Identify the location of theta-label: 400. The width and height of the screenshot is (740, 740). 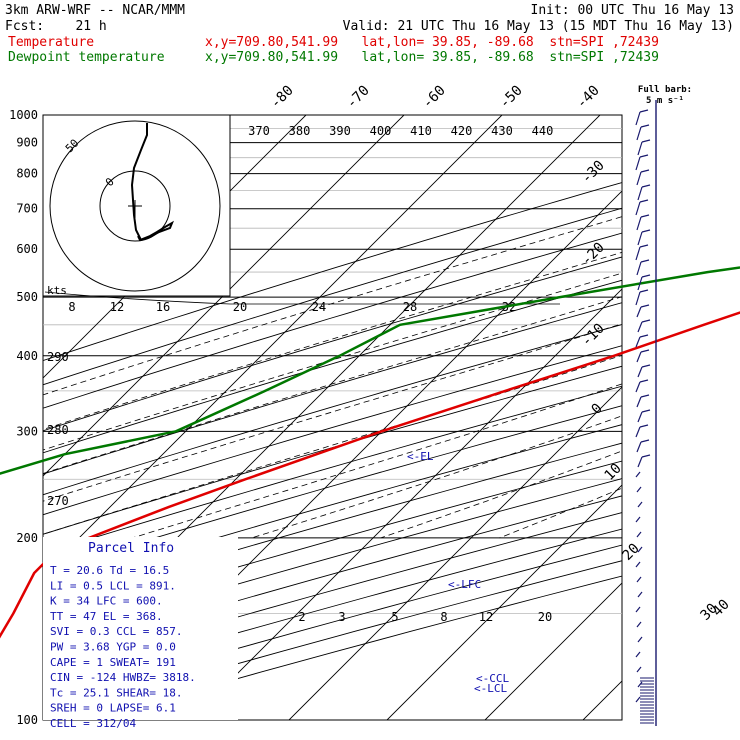
(381, 131).